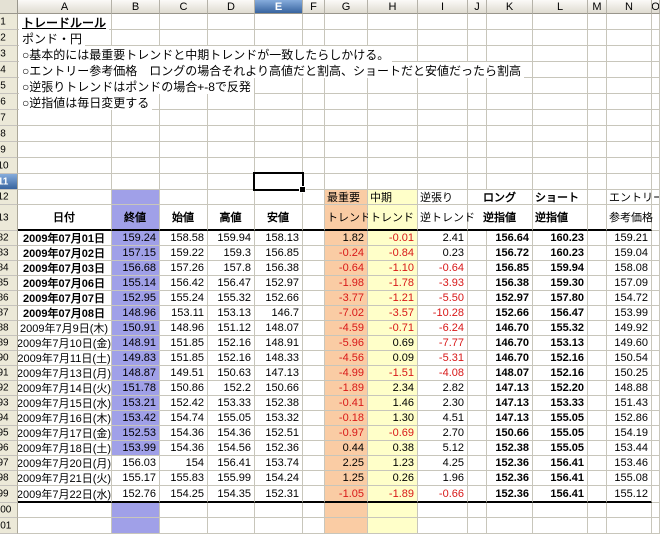 The height and width of the screenshot is (534, 660). I want to click on header-high: 高値, so click(231, 218).